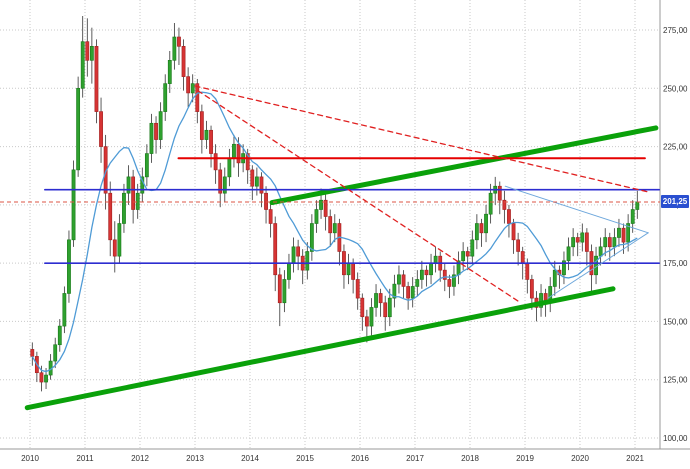  Describe the element at coordinates (470, 458) in the screenshot. I see `x-axis-label: 2018` at that location.